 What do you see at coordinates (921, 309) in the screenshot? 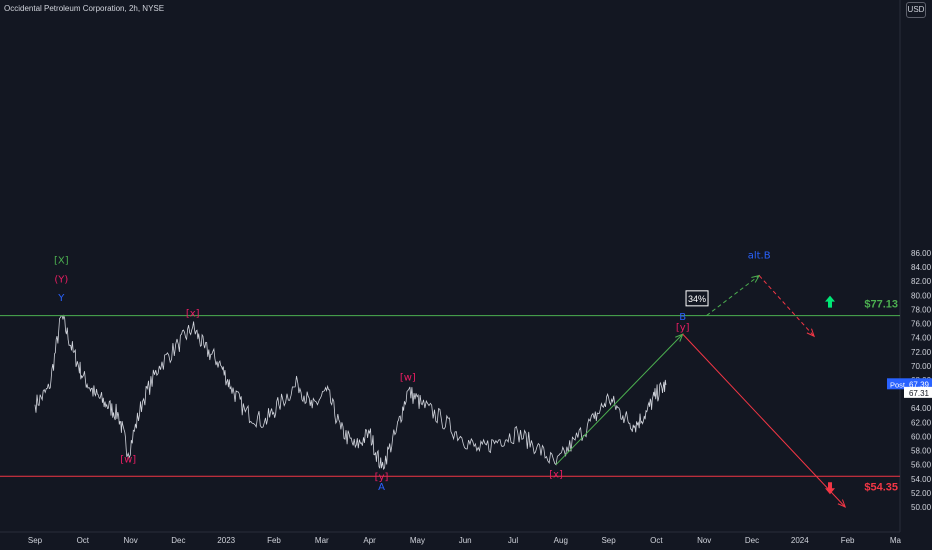
I see `y-tick-label: 78.00` at bounding box center [921, 309].